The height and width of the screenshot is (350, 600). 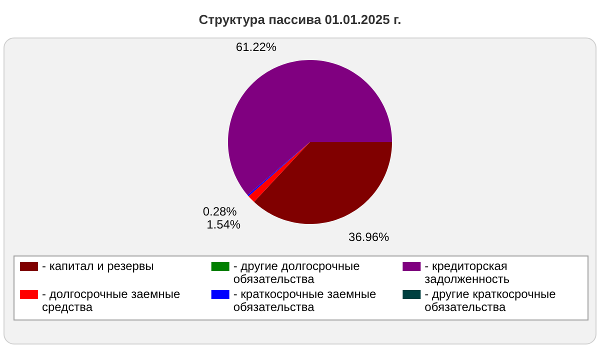 What do you see at coordinates (223, 224) in the screenshot?
I see `data-label: 1.54%` at bounding box center [223, 224].